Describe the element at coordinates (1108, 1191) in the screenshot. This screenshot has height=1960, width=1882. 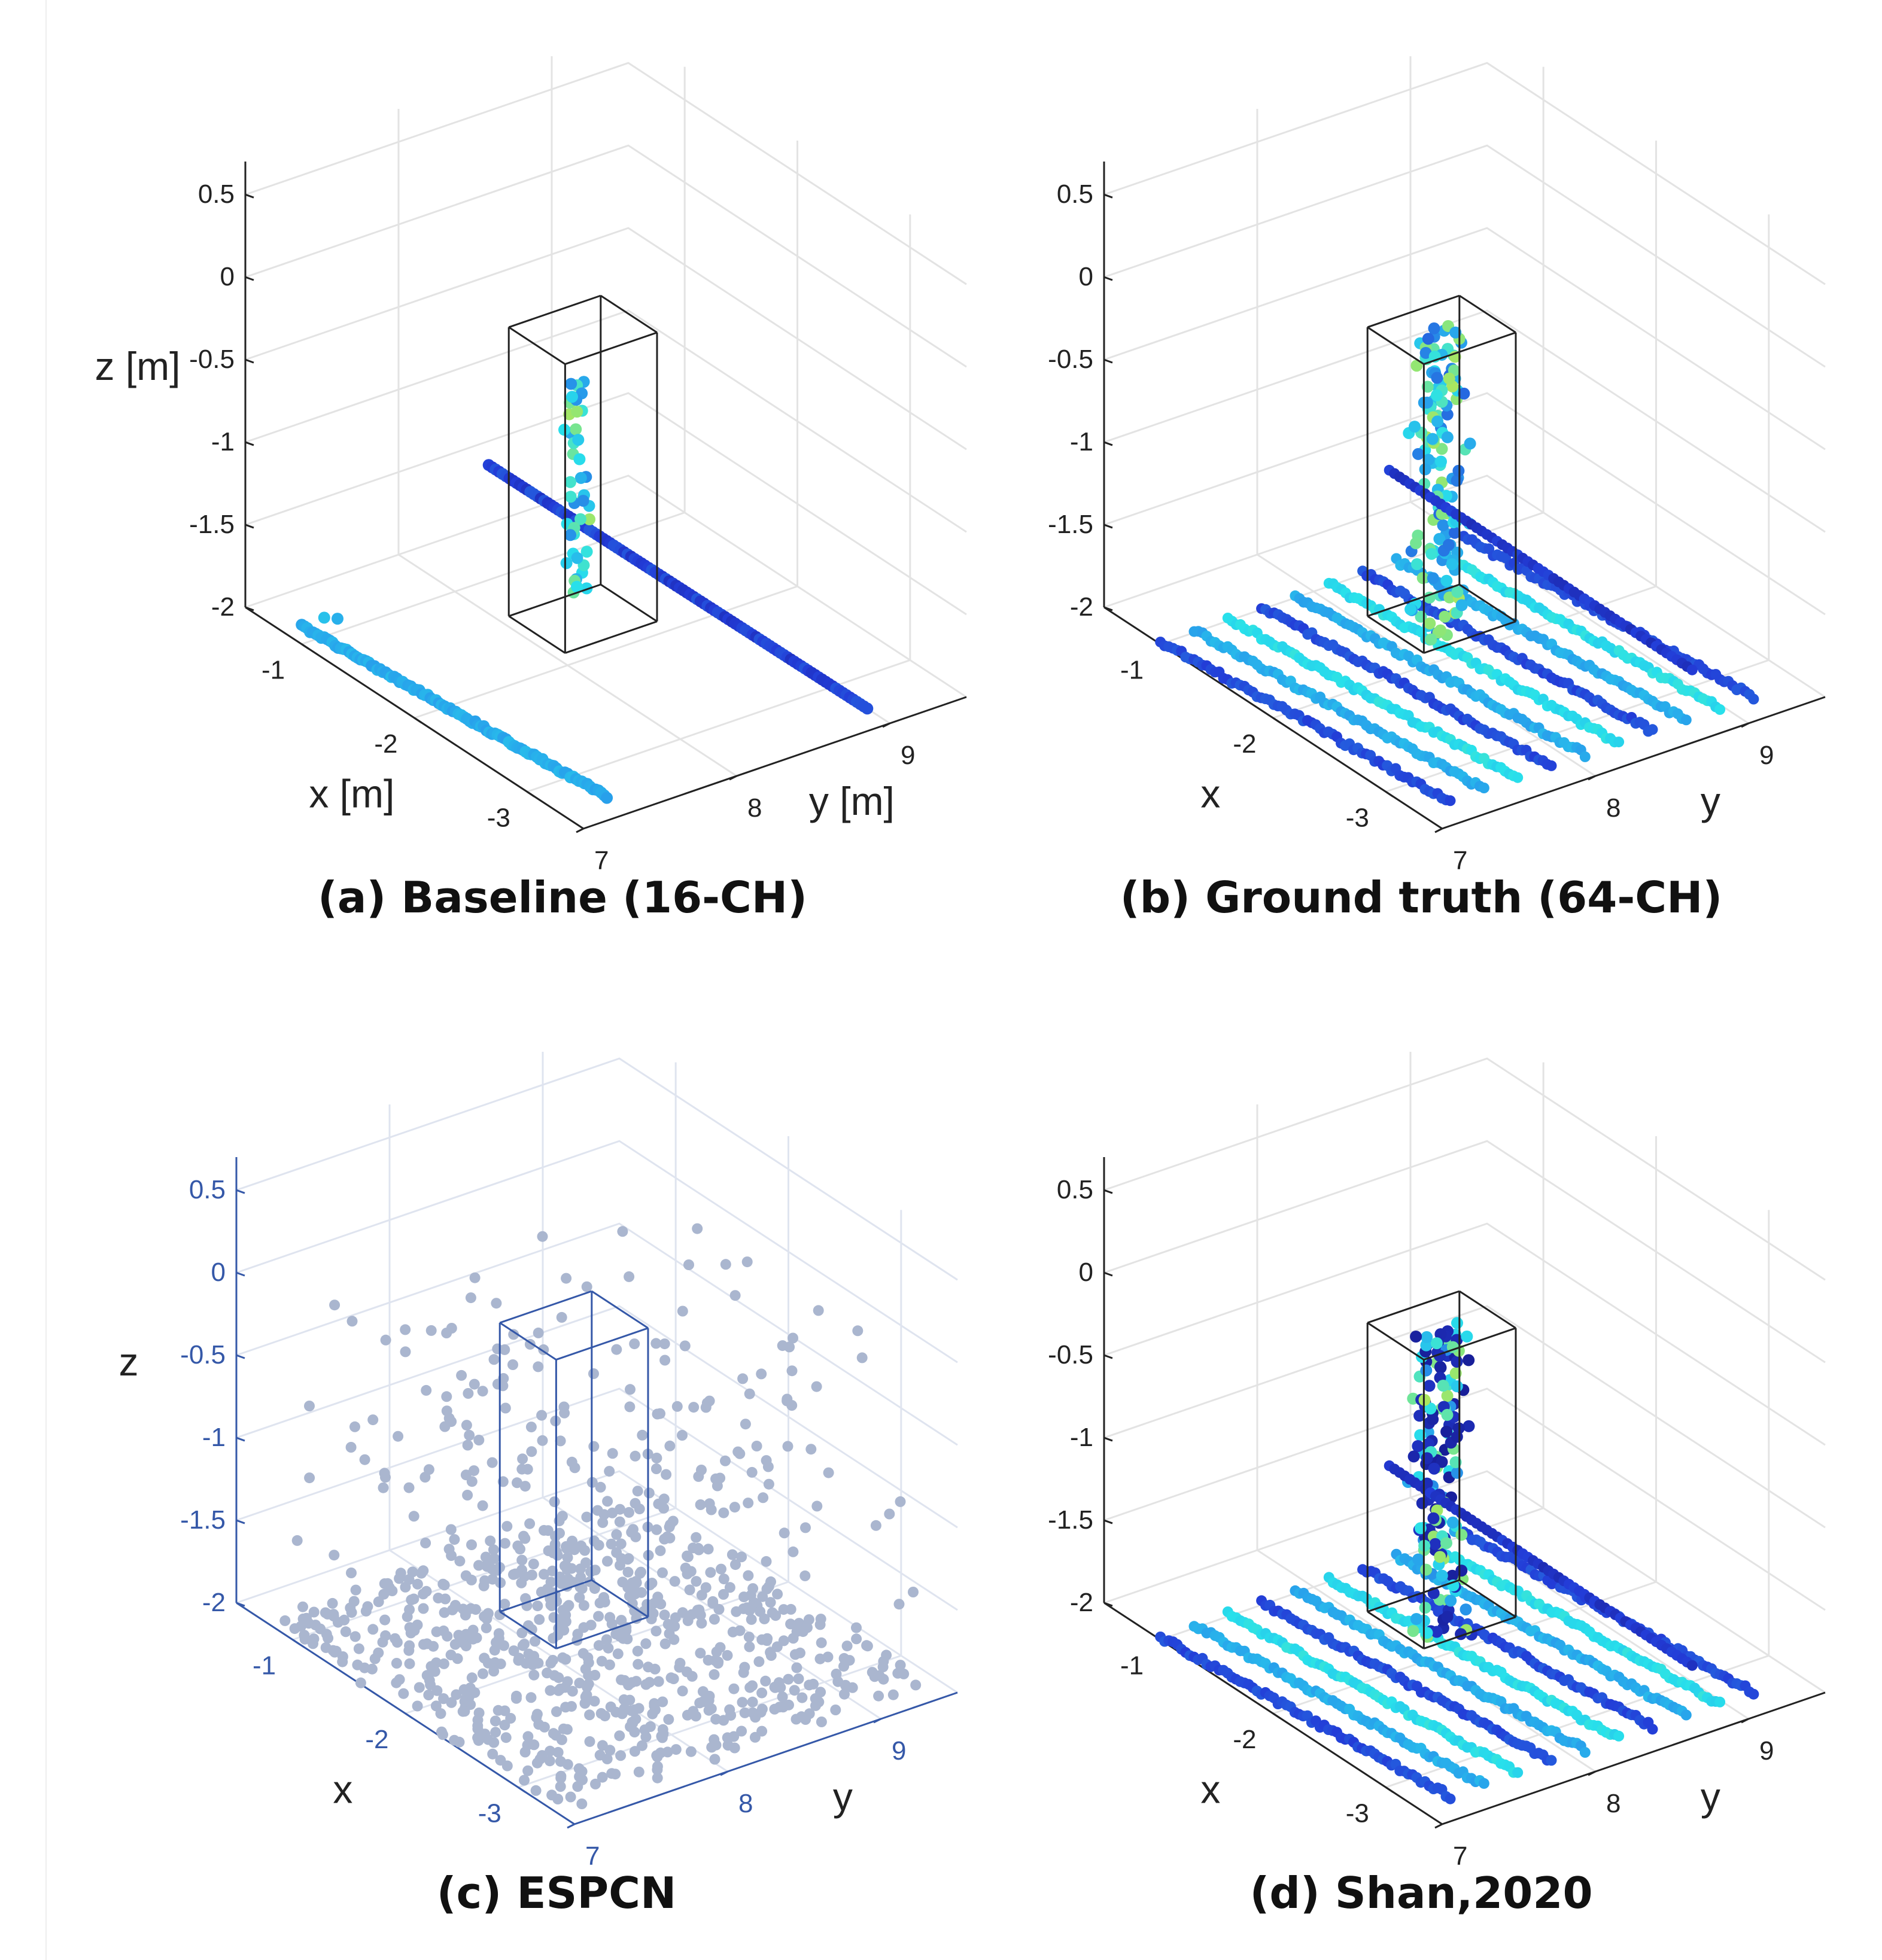
I see `z-tick-mark` at that location.